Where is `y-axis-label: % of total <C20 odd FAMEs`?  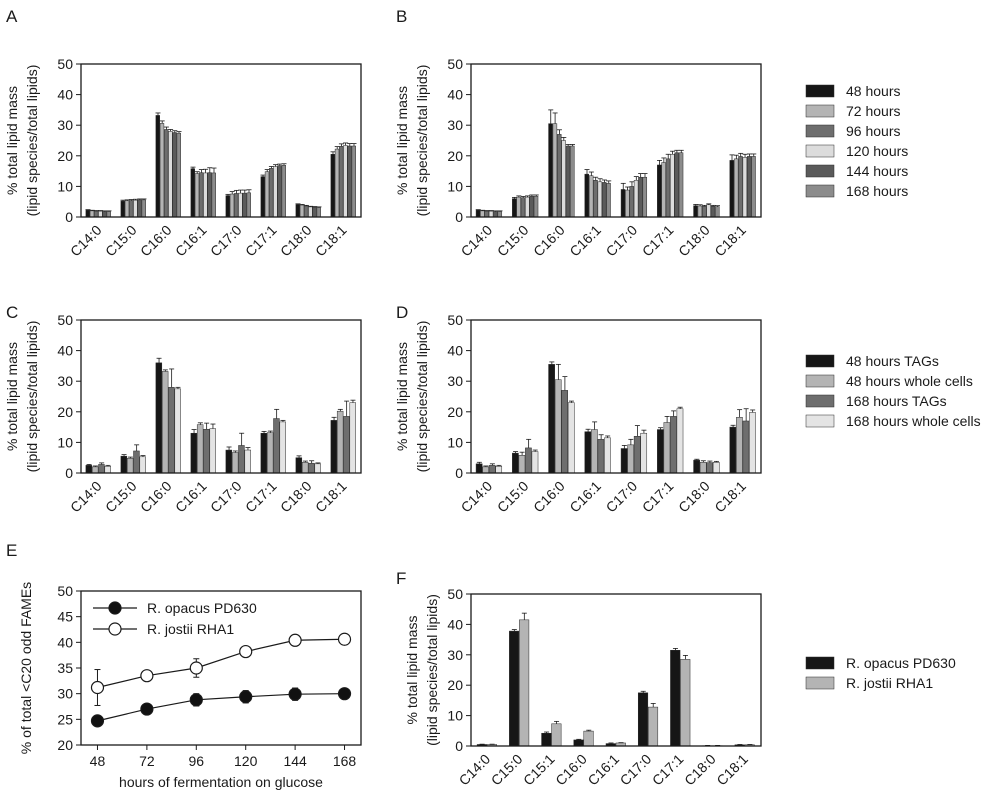 y-axis-label: % of total <C20 odd FAMEs is located at coordinates (26, 668).